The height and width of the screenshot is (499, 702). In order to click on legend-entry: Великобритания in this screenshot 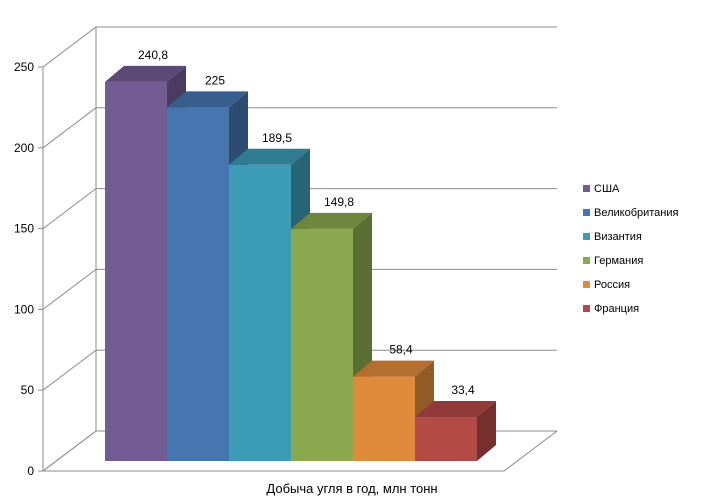, I will do `click(631, 213)`.